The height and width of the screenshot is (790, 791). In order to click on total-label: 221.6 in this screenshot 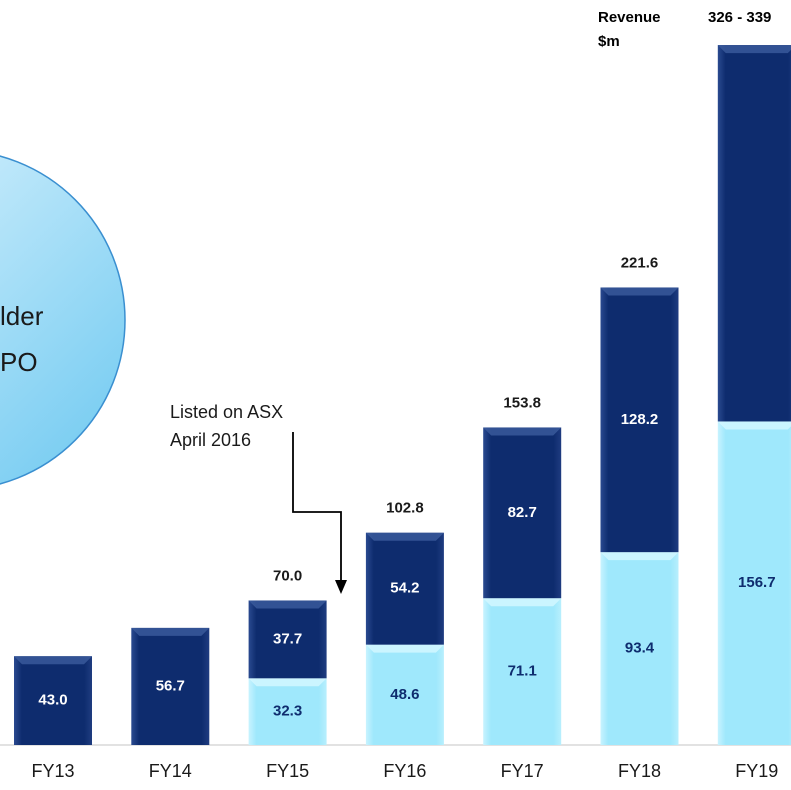, I will do `click(640, 262)`.